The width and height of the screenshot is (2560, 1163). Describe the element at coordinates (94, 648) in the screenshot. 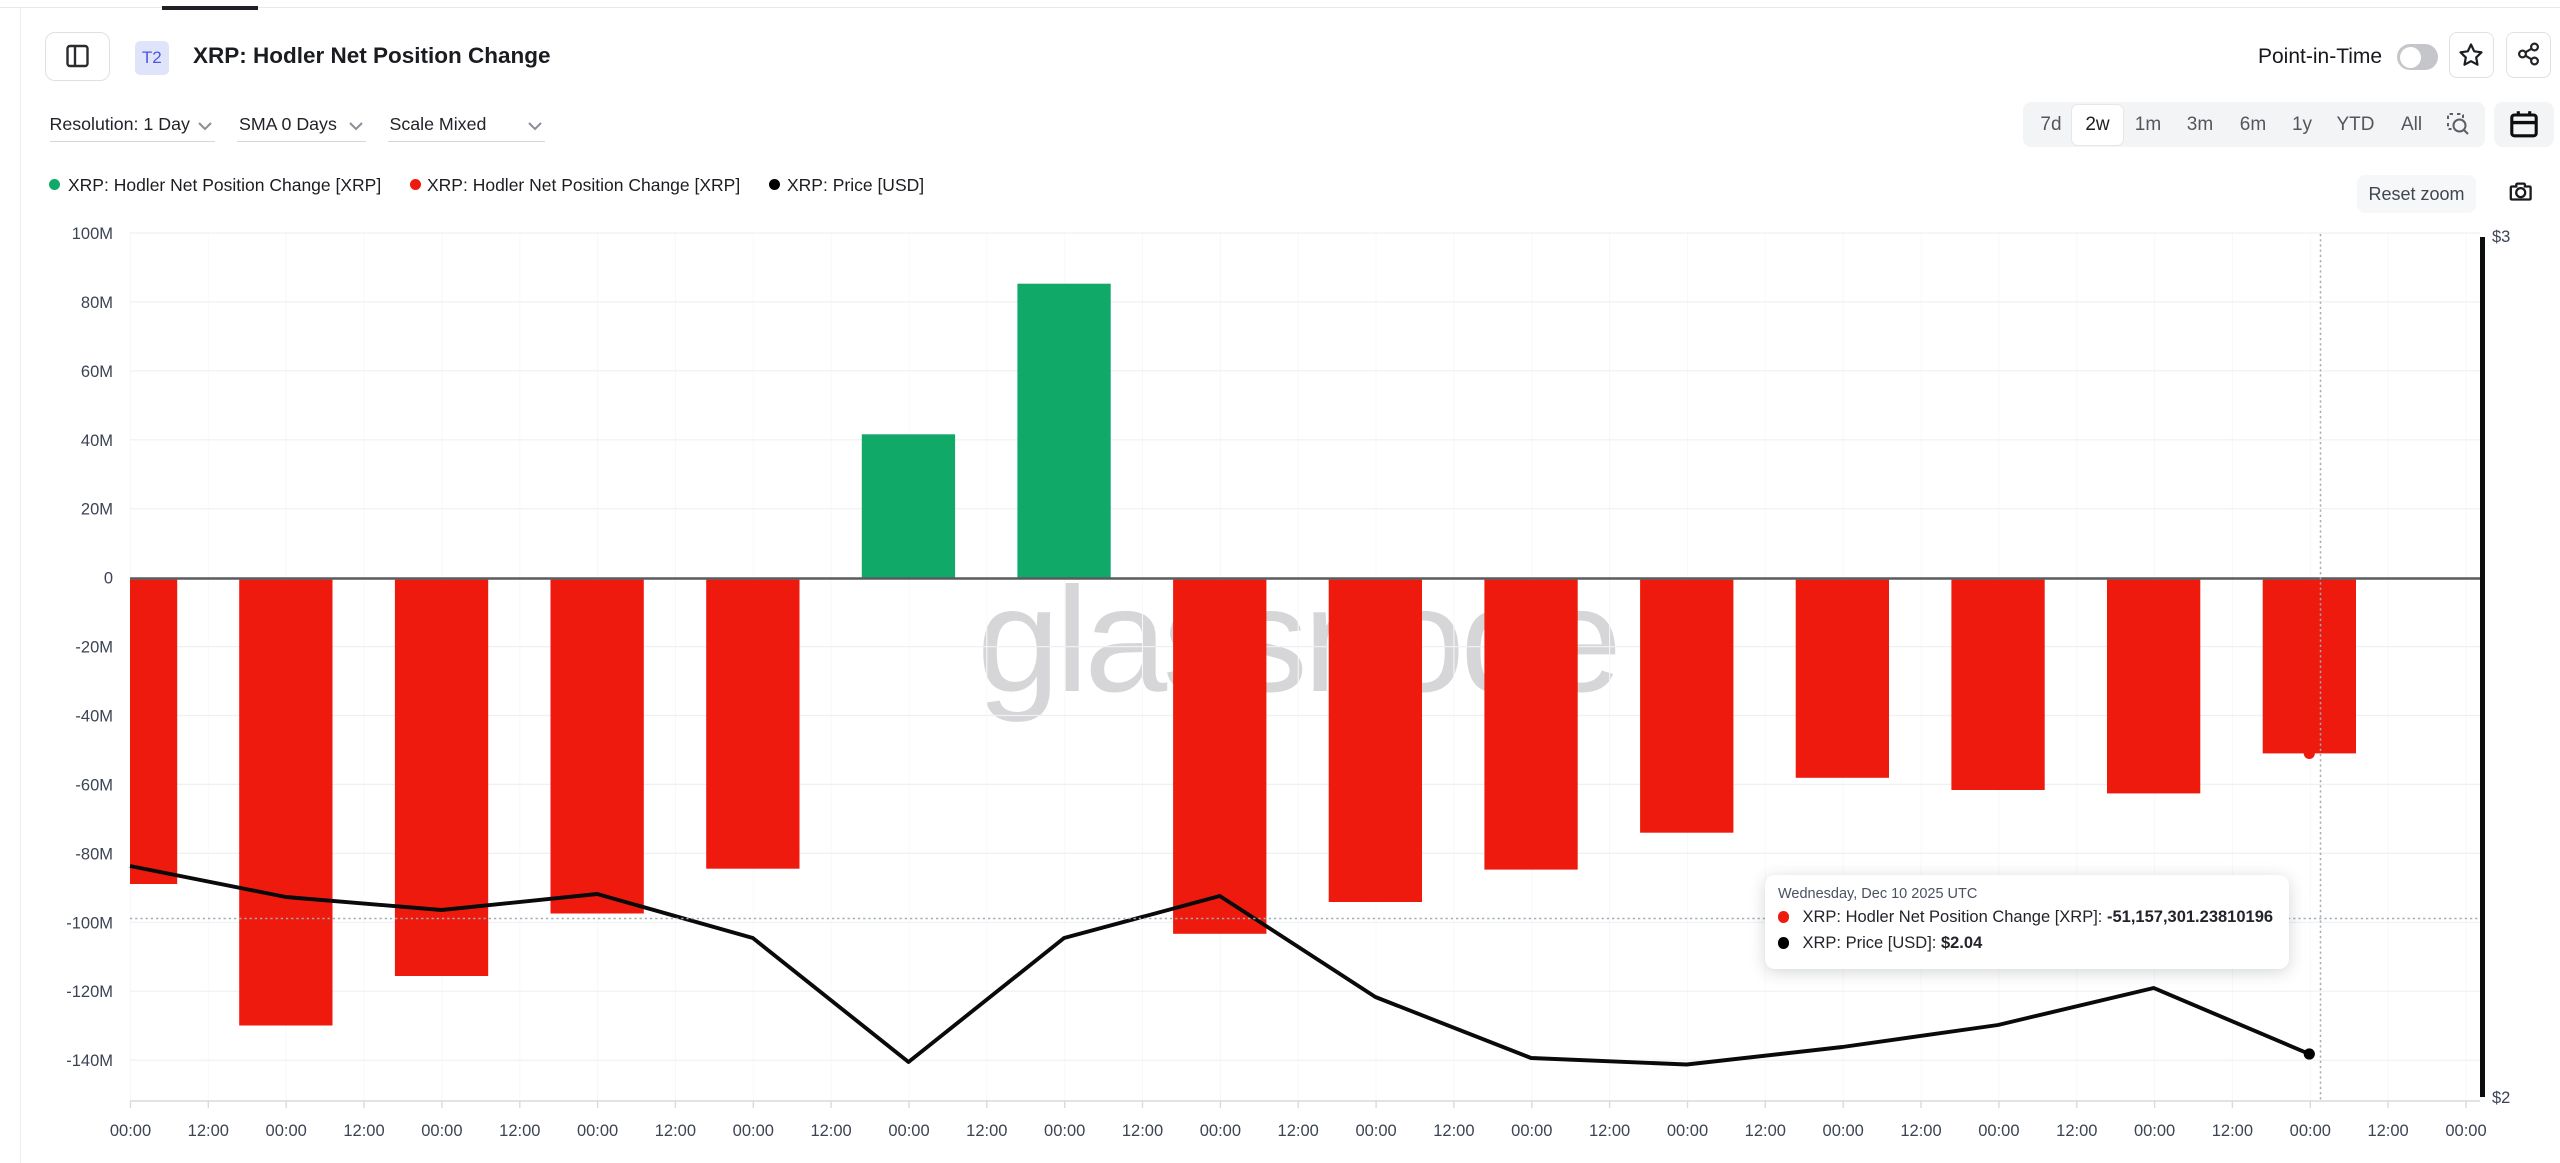

I see `svg-text: -20M` at that location.